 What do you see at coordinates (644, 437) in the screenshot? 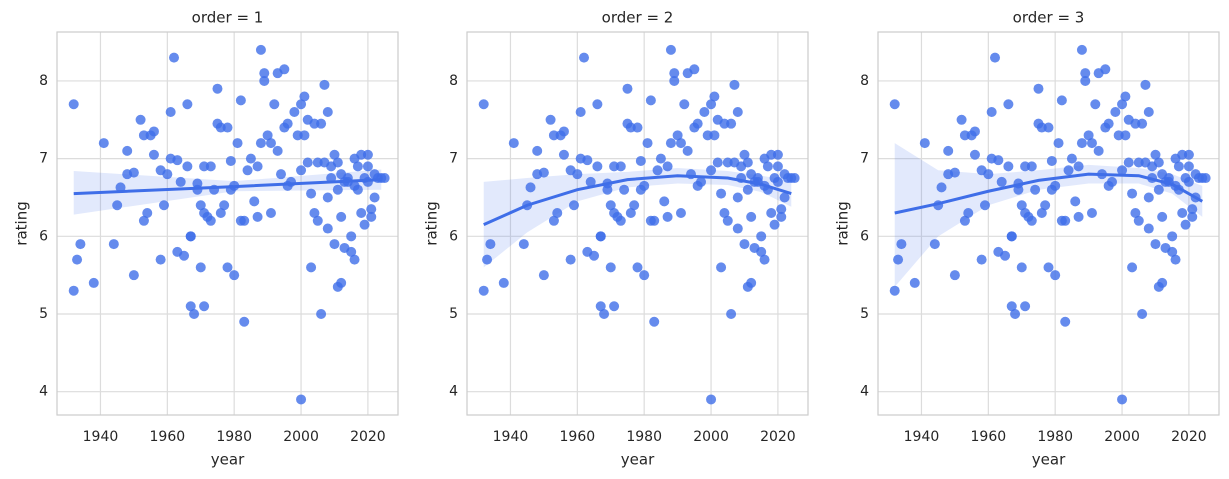
I see `x-tick-label: 1980` at bounding box center [644, 437].